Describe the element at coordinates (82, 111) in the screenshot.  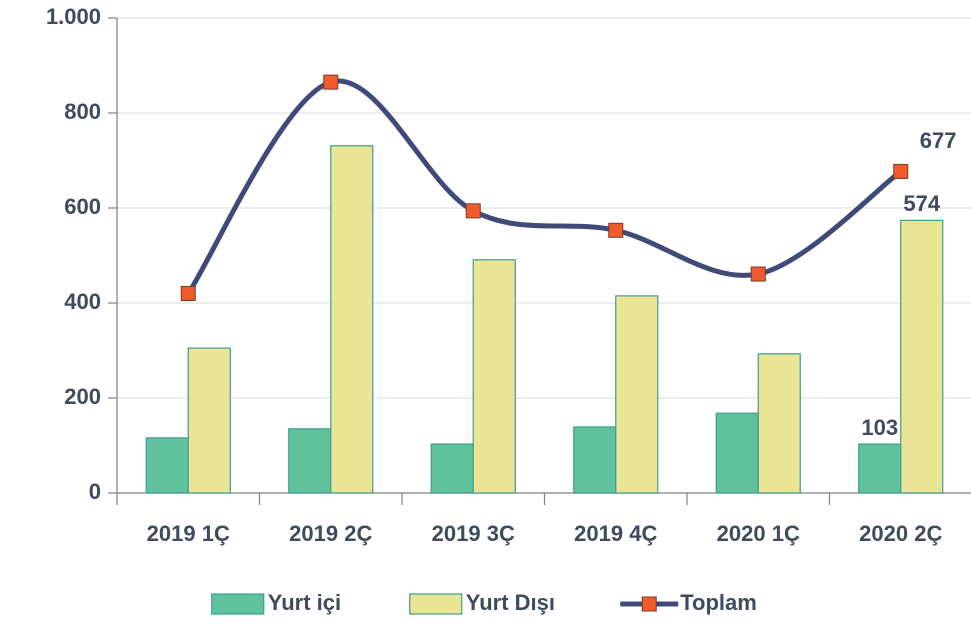
I see `y-tick-label: 800` at that location.